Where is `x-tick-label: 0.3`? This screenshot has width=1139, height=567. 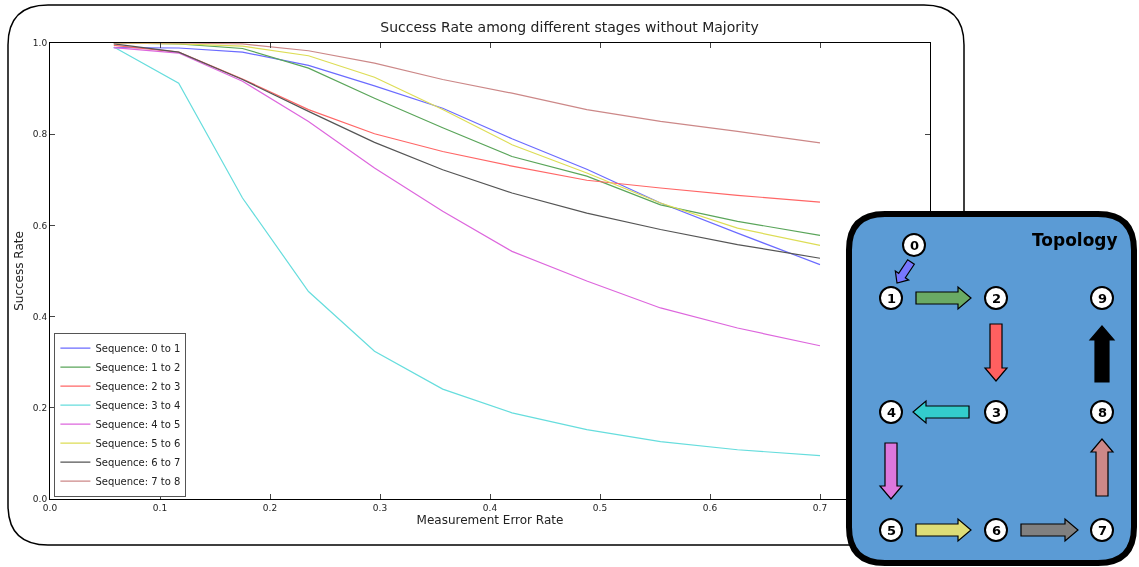 x-tick-label: 0.3 is located at coordinates (380, 507).